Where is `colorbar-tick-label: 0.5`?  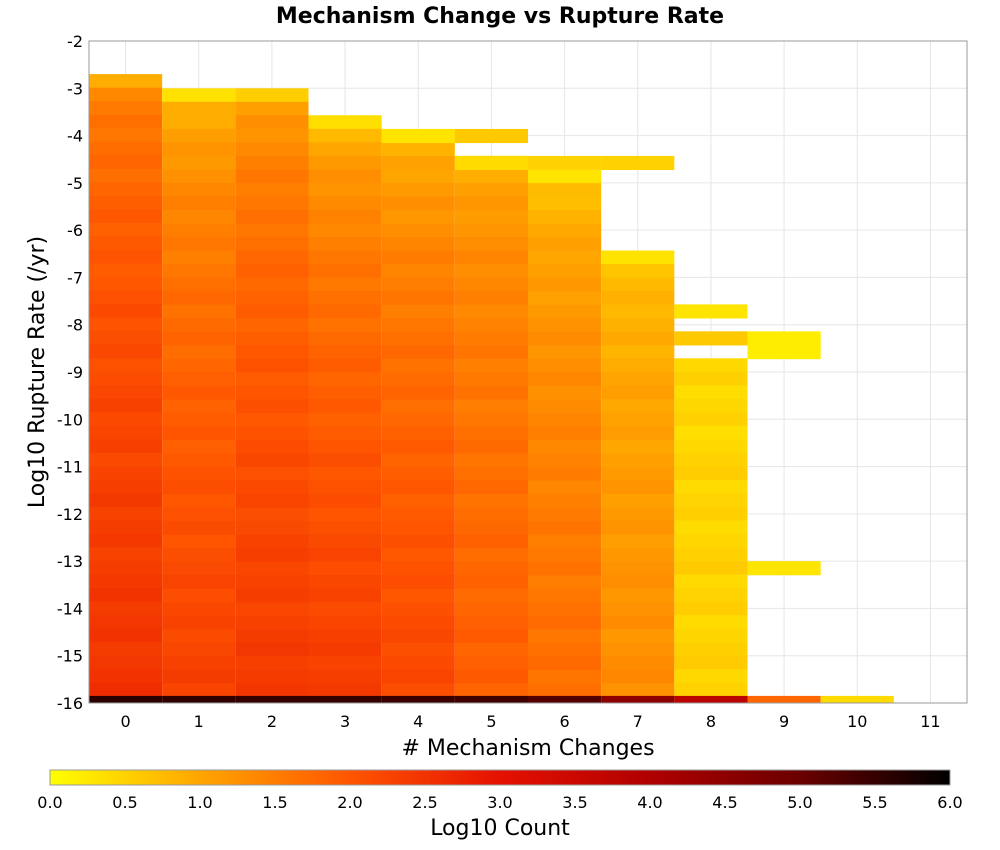 colorbar-tick-label: 0.5 is located at coordinates (124, 802).